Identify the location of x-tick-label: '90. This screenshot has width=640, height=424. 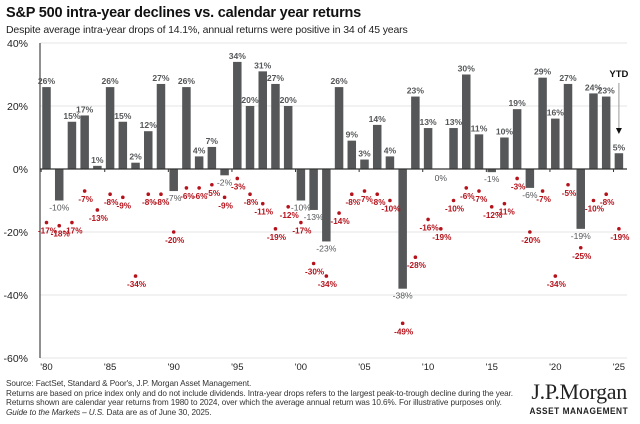
(174, 367).